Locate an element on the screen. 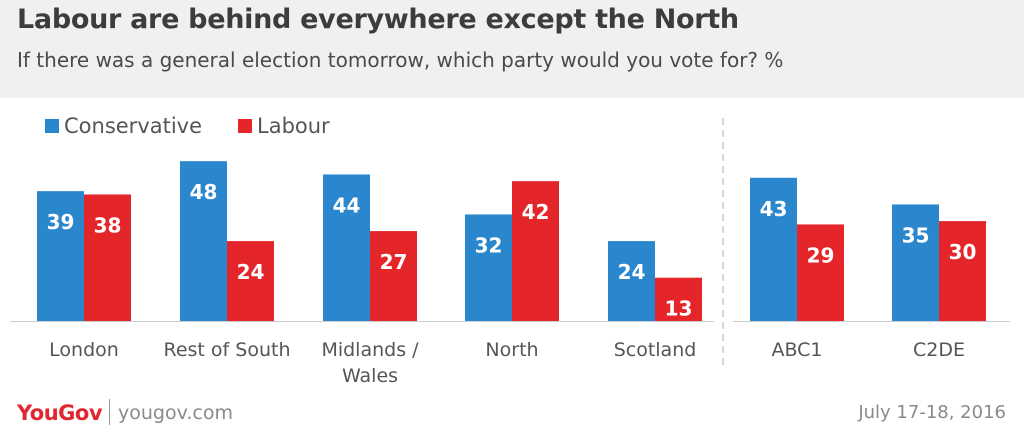  data-label-conservative-rest-of-south: 48 is located at coordinates (204, 192).